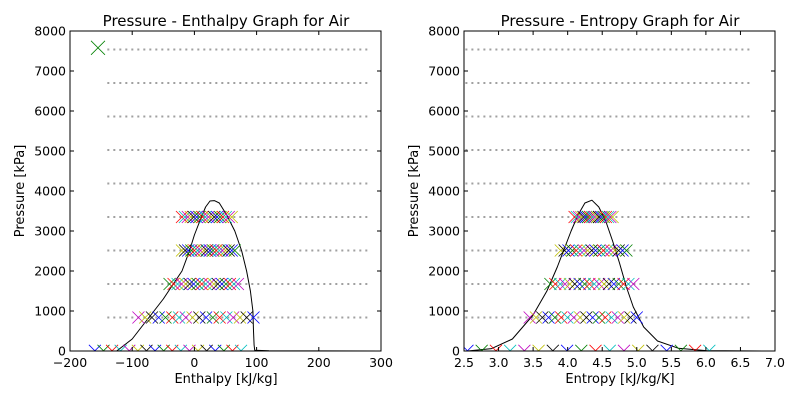  I want to click on x-tick-label: 0, so click(194, 362).